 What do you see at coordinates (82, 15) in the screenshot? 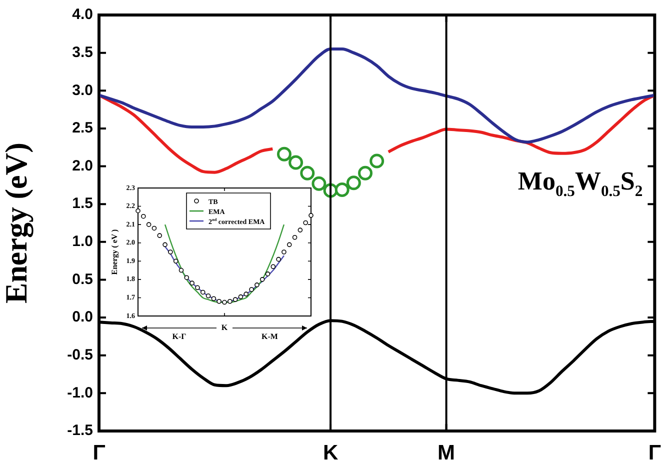
I see `y-tick-label: 4.0` at bounding box center [82, 15].